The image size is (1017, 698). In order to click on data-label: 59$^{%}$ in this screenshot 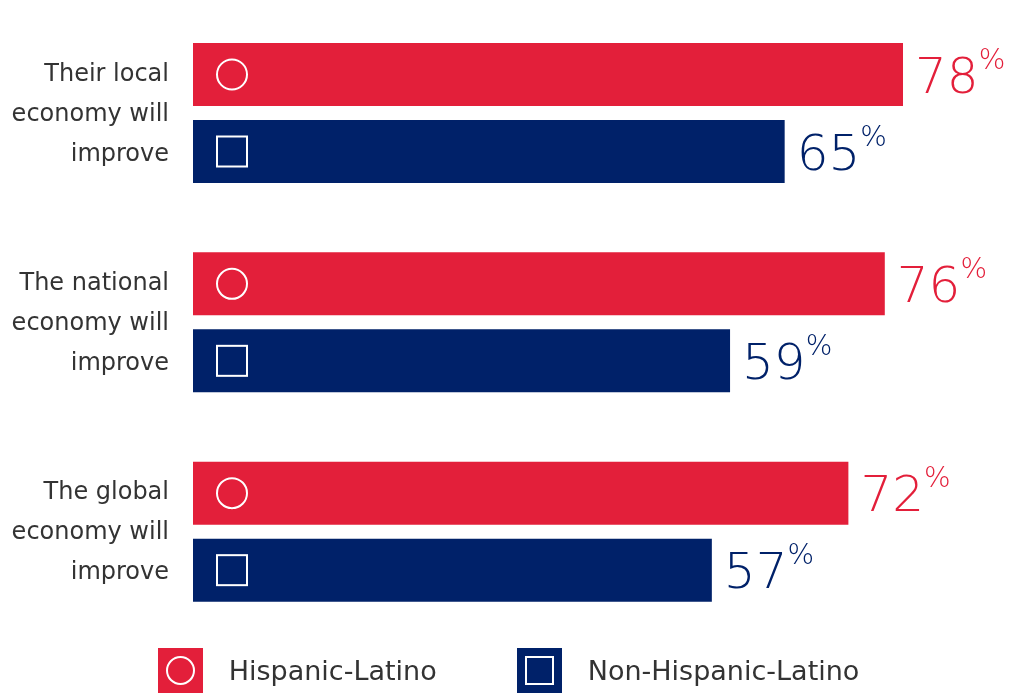, I will do `click(787, 360)`.